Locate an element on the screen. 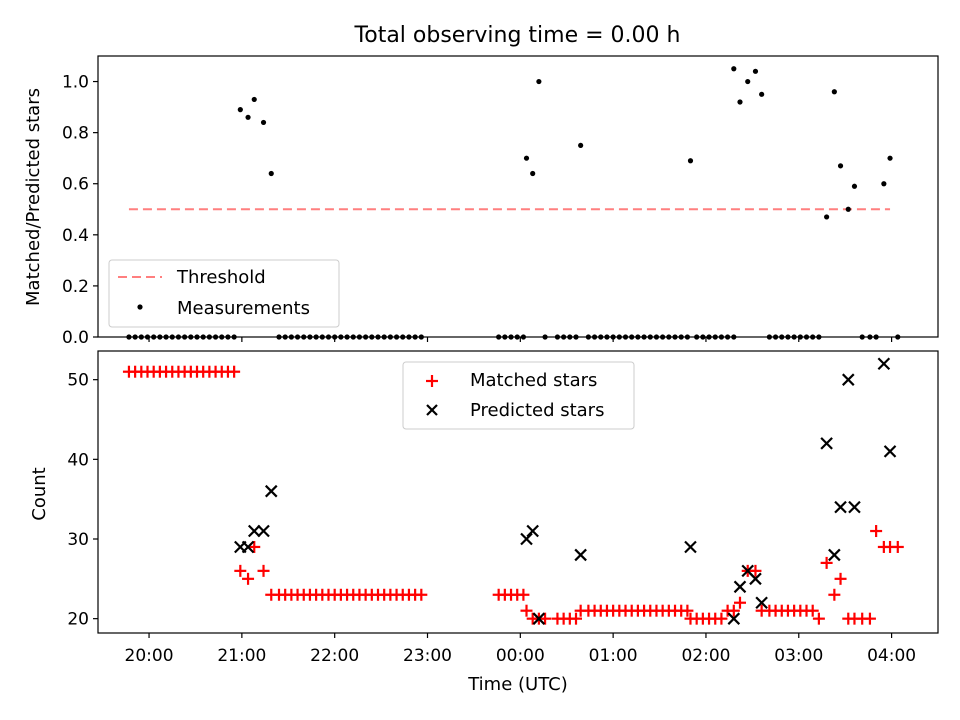  y-tick-label: 1.0 is located at coordinates (75, 83).